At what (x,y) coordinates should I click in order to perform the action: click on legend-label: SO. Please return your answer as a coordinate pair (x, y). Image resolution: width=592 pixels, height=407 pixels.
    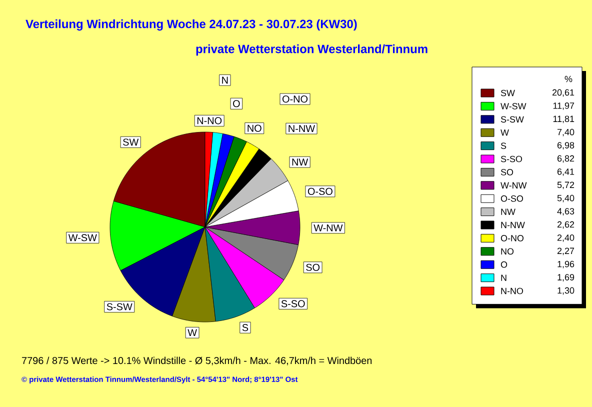
    Looking at the image, I should click on (507, 172).